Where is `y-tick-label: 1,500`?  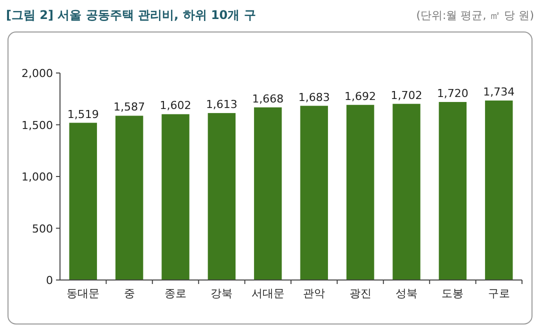 y-tick-label: 1,500 is located at coordinates (37, 125).